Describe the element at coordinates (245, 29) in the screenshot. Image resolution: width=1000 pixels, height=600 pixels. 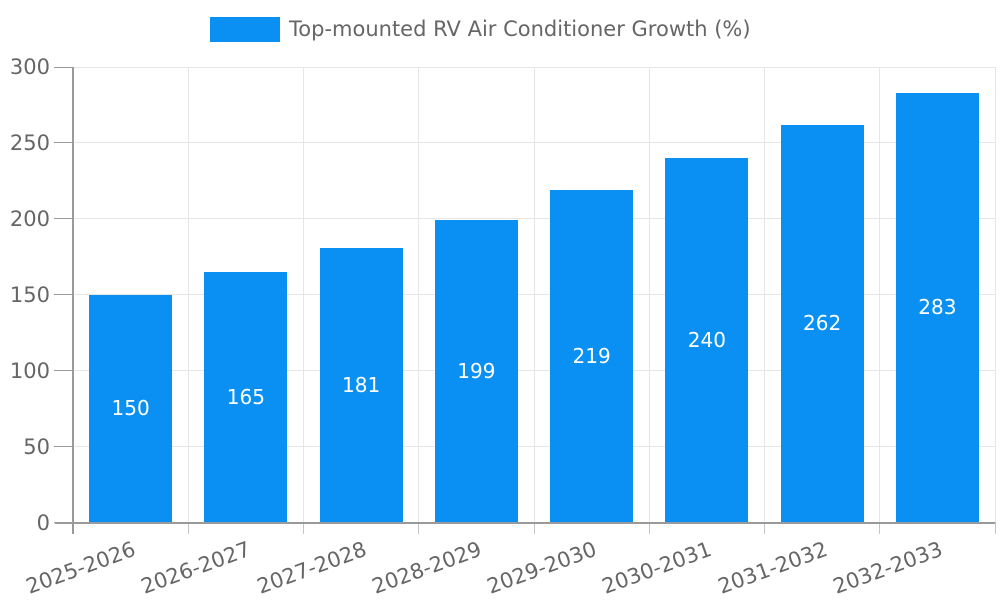
I see `legend-swatch` at that location.